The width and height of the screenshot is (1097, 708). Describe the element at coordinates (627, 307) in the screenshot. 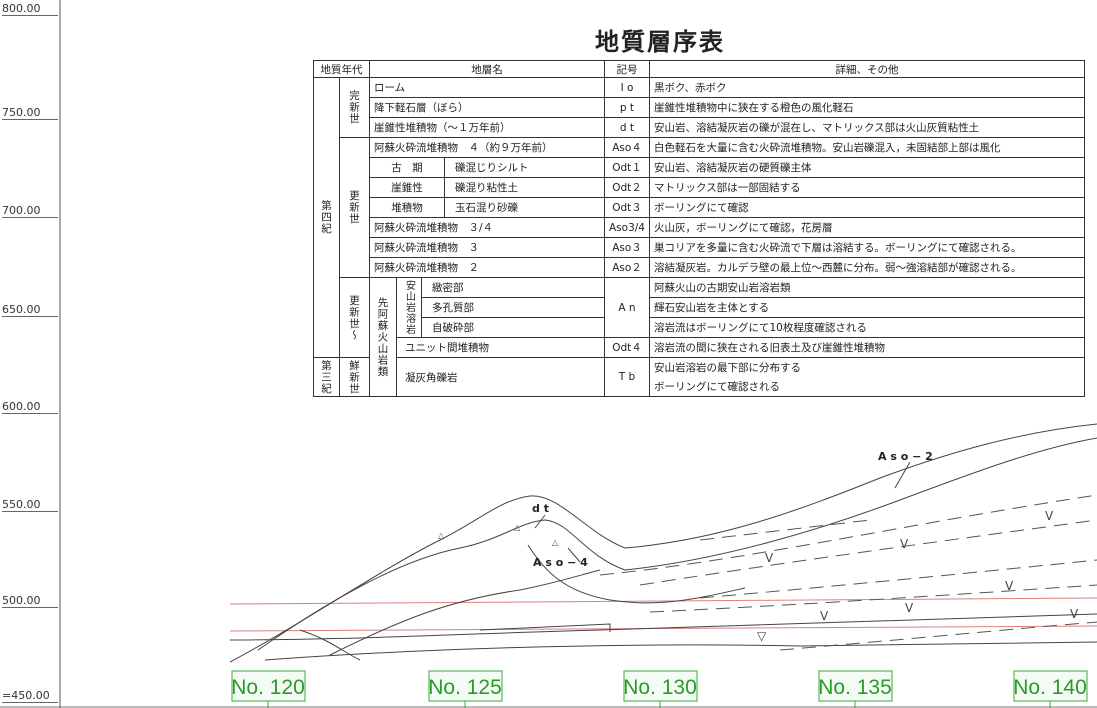

I see `symbol-cell: A n` at that location.